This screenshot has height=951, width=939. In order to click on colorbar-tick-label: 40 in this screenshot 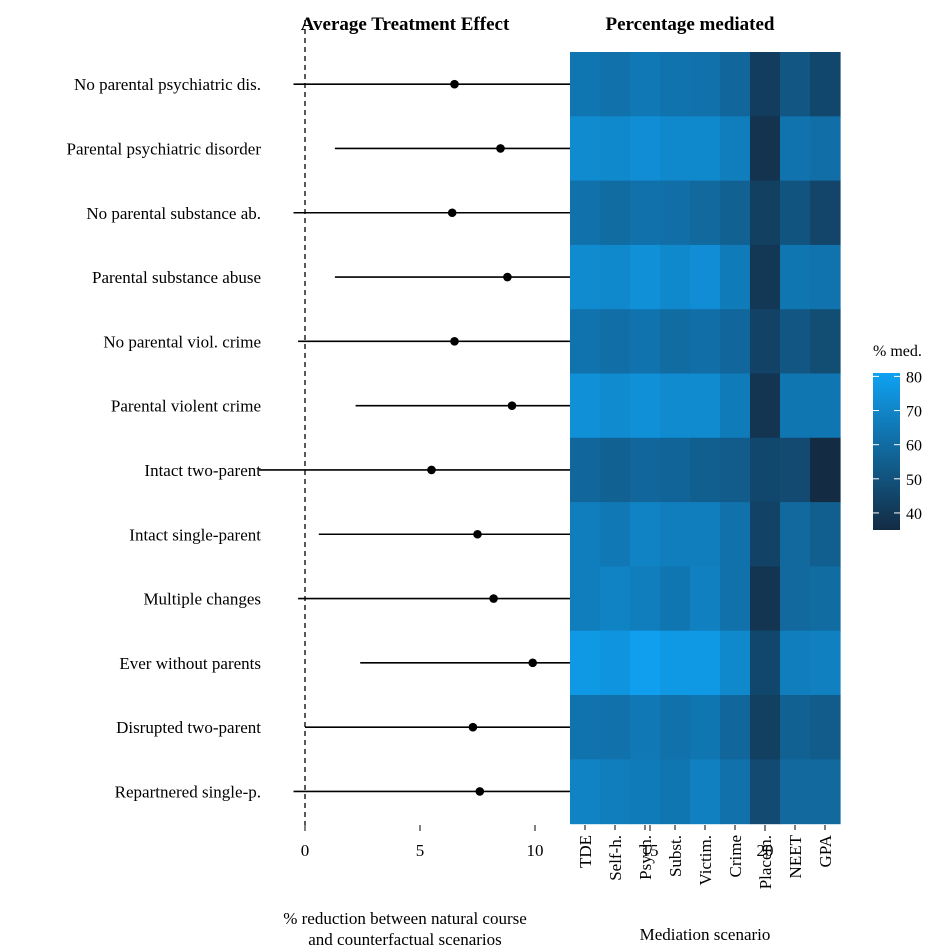, I will do `click(914, 514)`.